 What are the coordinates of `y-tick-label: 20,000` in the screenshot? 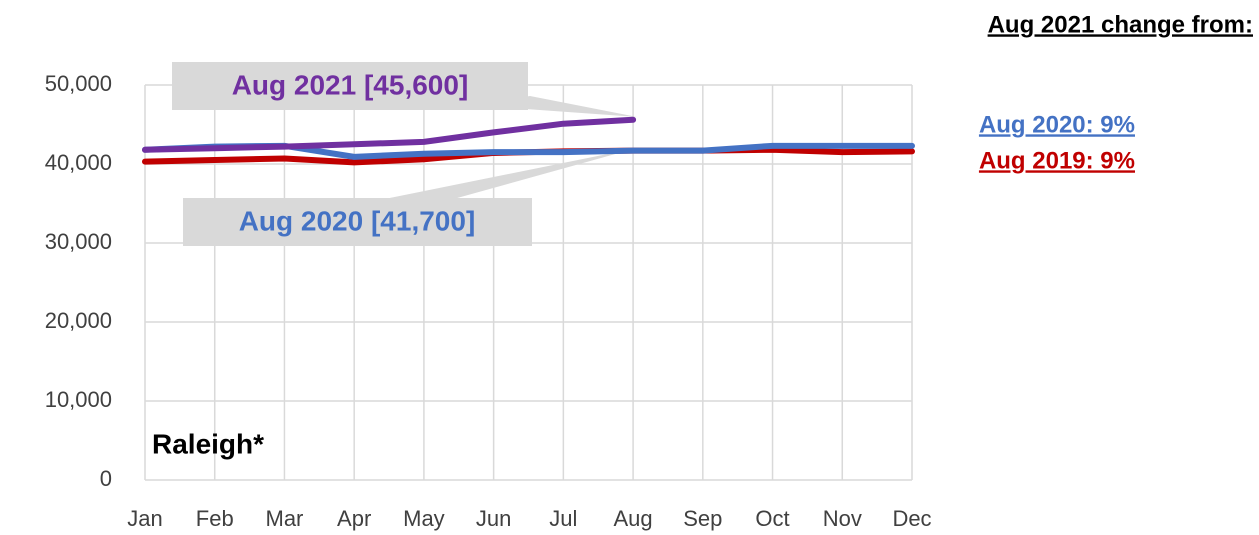 It's located at (78, 320).